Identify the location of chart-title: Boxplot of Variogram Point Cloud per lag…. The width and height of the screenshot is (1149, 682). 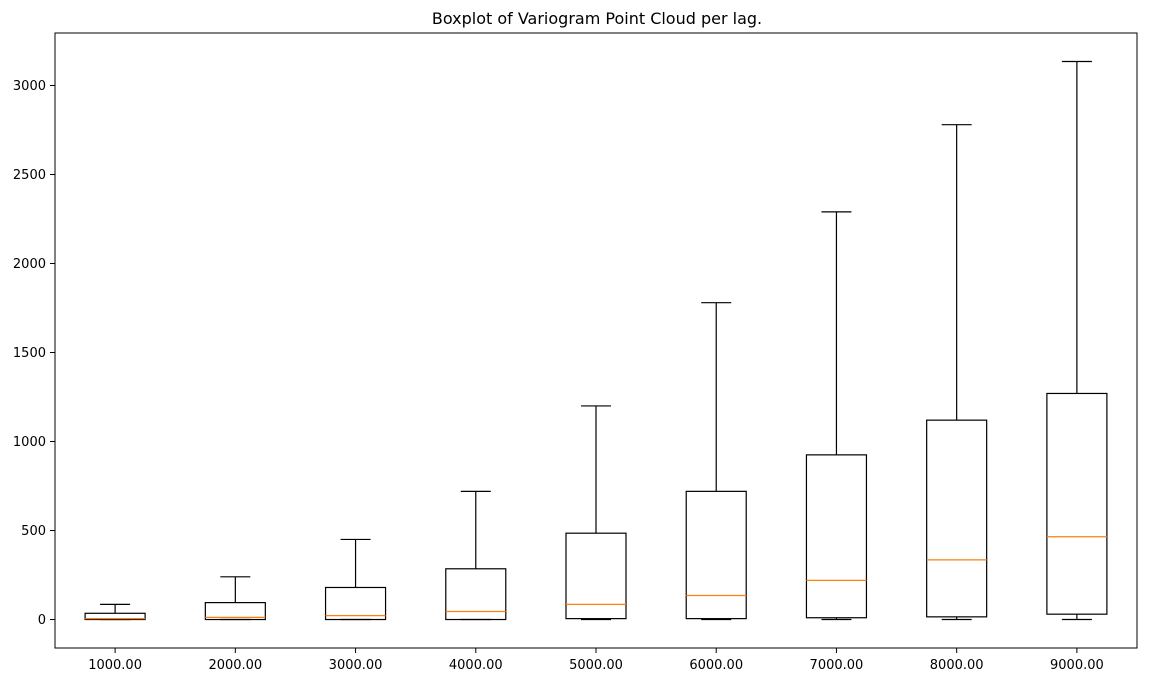
(597, 18).